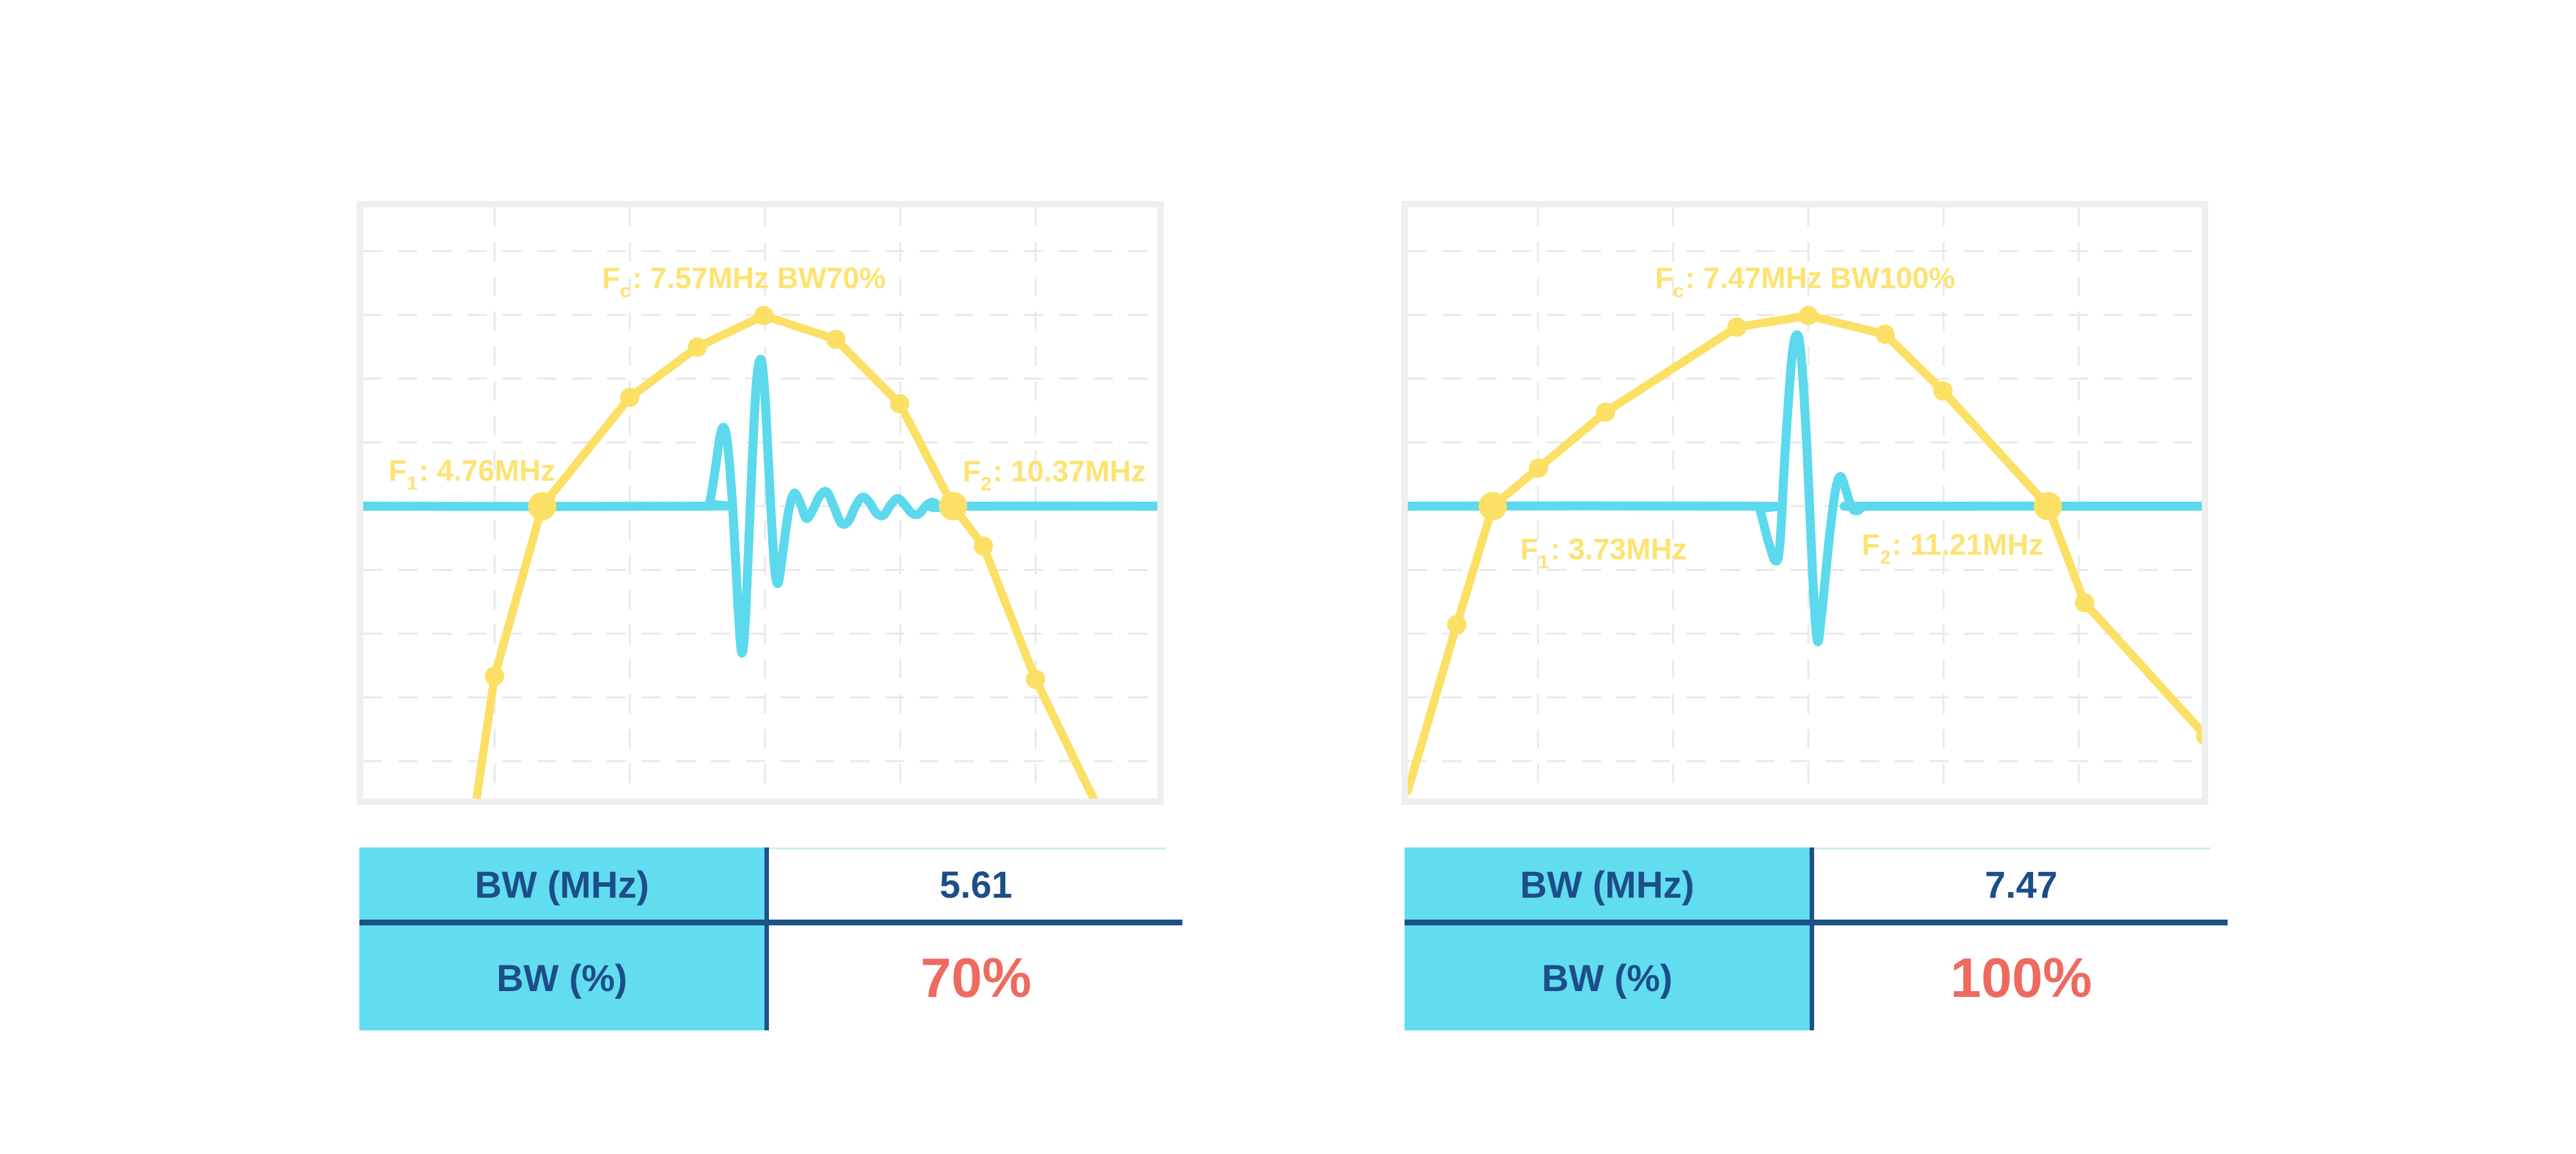 Image resolution: width=2576 pixels, height=1154 pixels. I want to click on fc-value-text: : 7.57MHz BW70%, so click(759, 278).